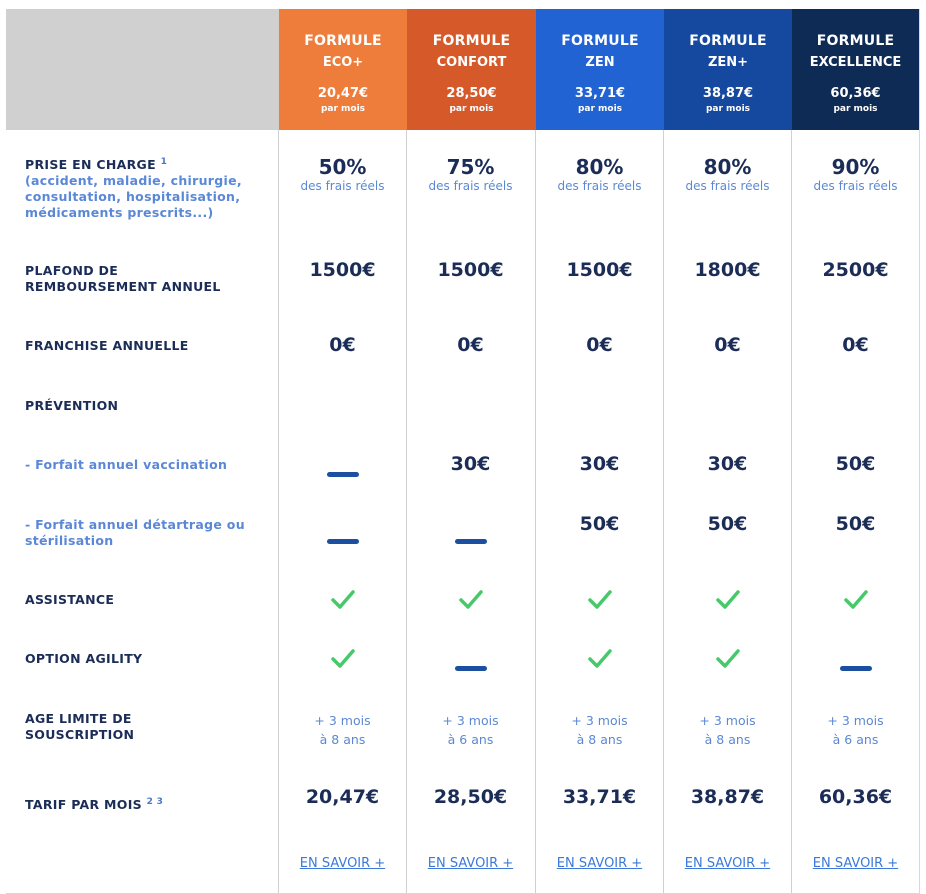 This screenshot has width=926, height=894. What do you see at coordinates (164, 162) in the screenshot?
I see `footnote-ref: 1` at bounding box center [164, 162].